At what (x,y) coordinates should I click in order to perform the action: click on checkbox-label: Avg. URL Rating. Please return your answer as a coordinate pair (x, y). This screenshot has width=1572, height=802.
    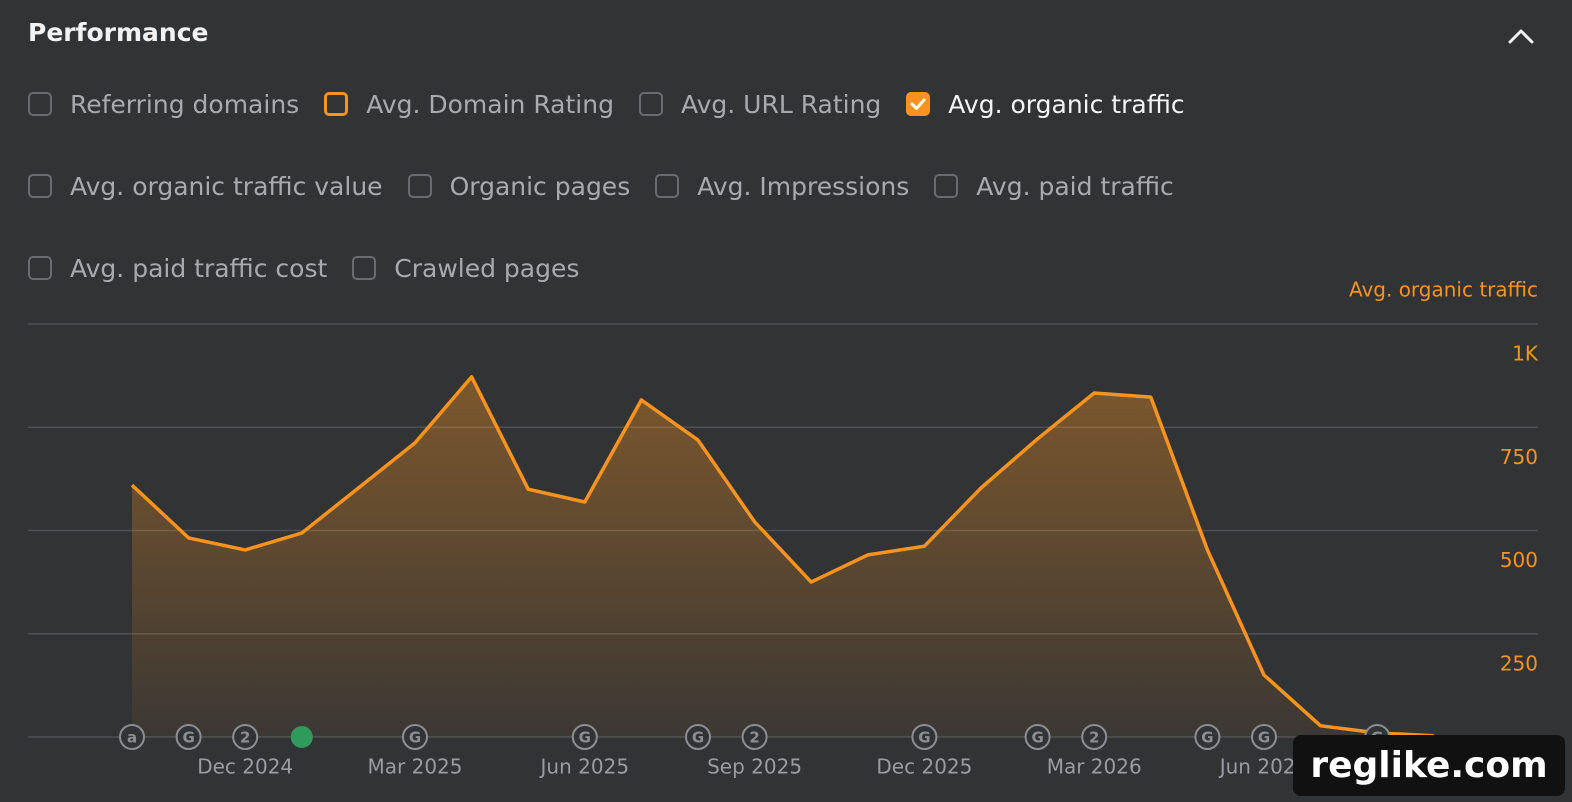
    Looking at the image, I should click on (781, 104).